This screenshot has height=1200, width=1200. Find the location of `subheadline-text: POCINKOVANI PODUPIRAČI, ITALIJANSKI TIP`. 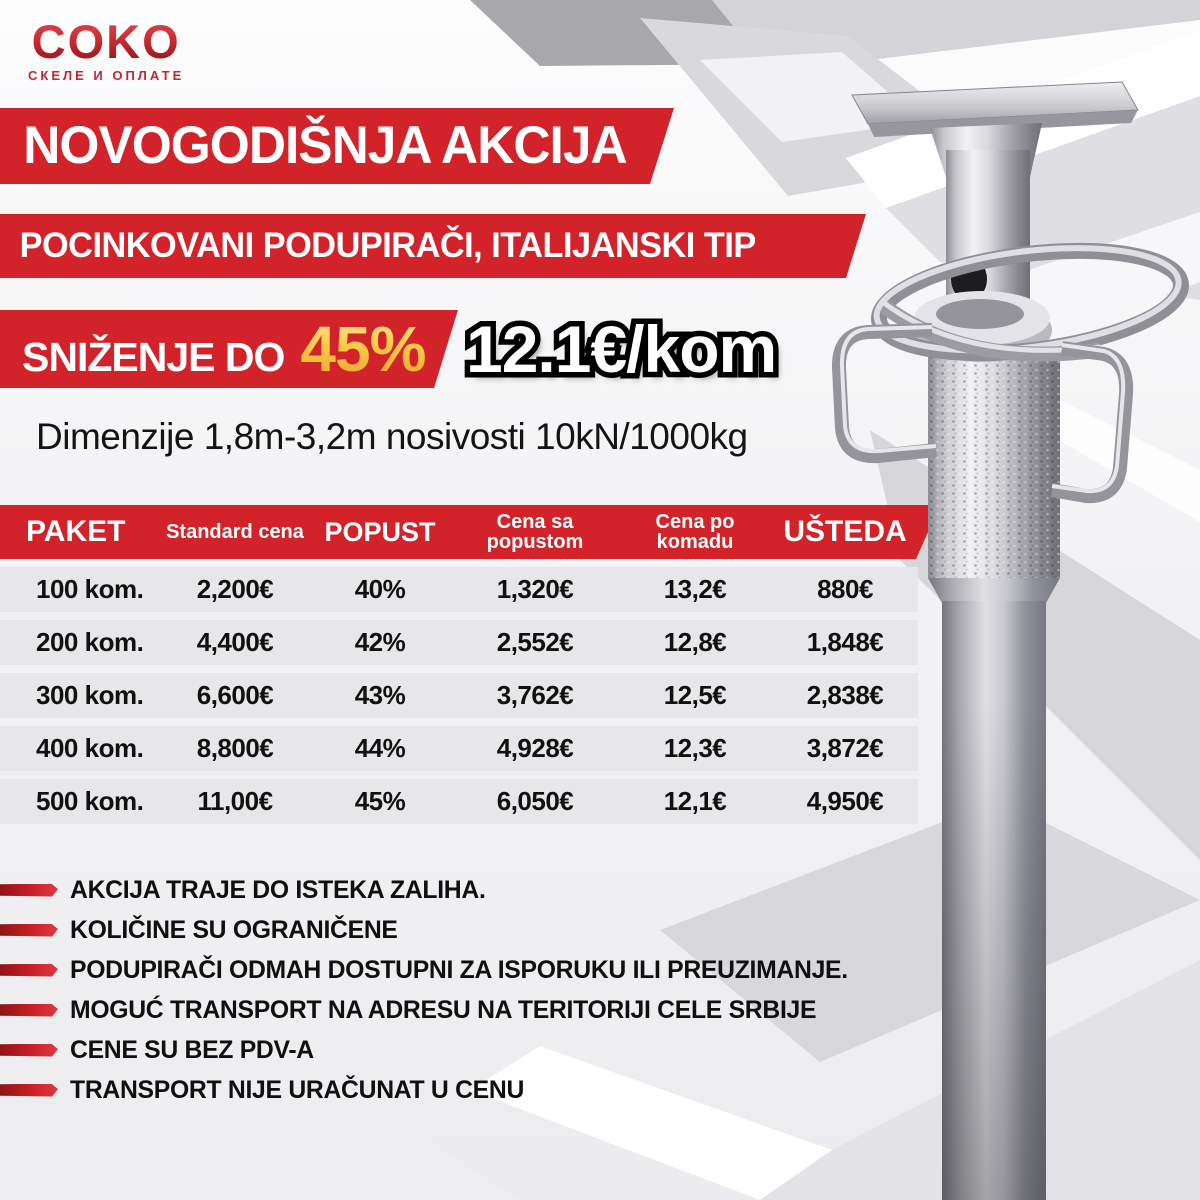

subheadline-text: POCINKOVANI PODUPIRAČI, ITALIJANSKI TIP is located at coordinates (387, 245).